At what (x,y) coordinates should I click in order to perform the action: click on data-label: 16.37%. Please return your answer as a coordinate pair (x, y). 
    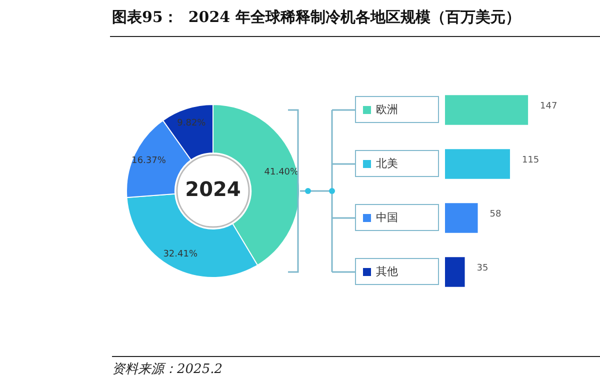
    Looking at the image, I should click on (149, 161).